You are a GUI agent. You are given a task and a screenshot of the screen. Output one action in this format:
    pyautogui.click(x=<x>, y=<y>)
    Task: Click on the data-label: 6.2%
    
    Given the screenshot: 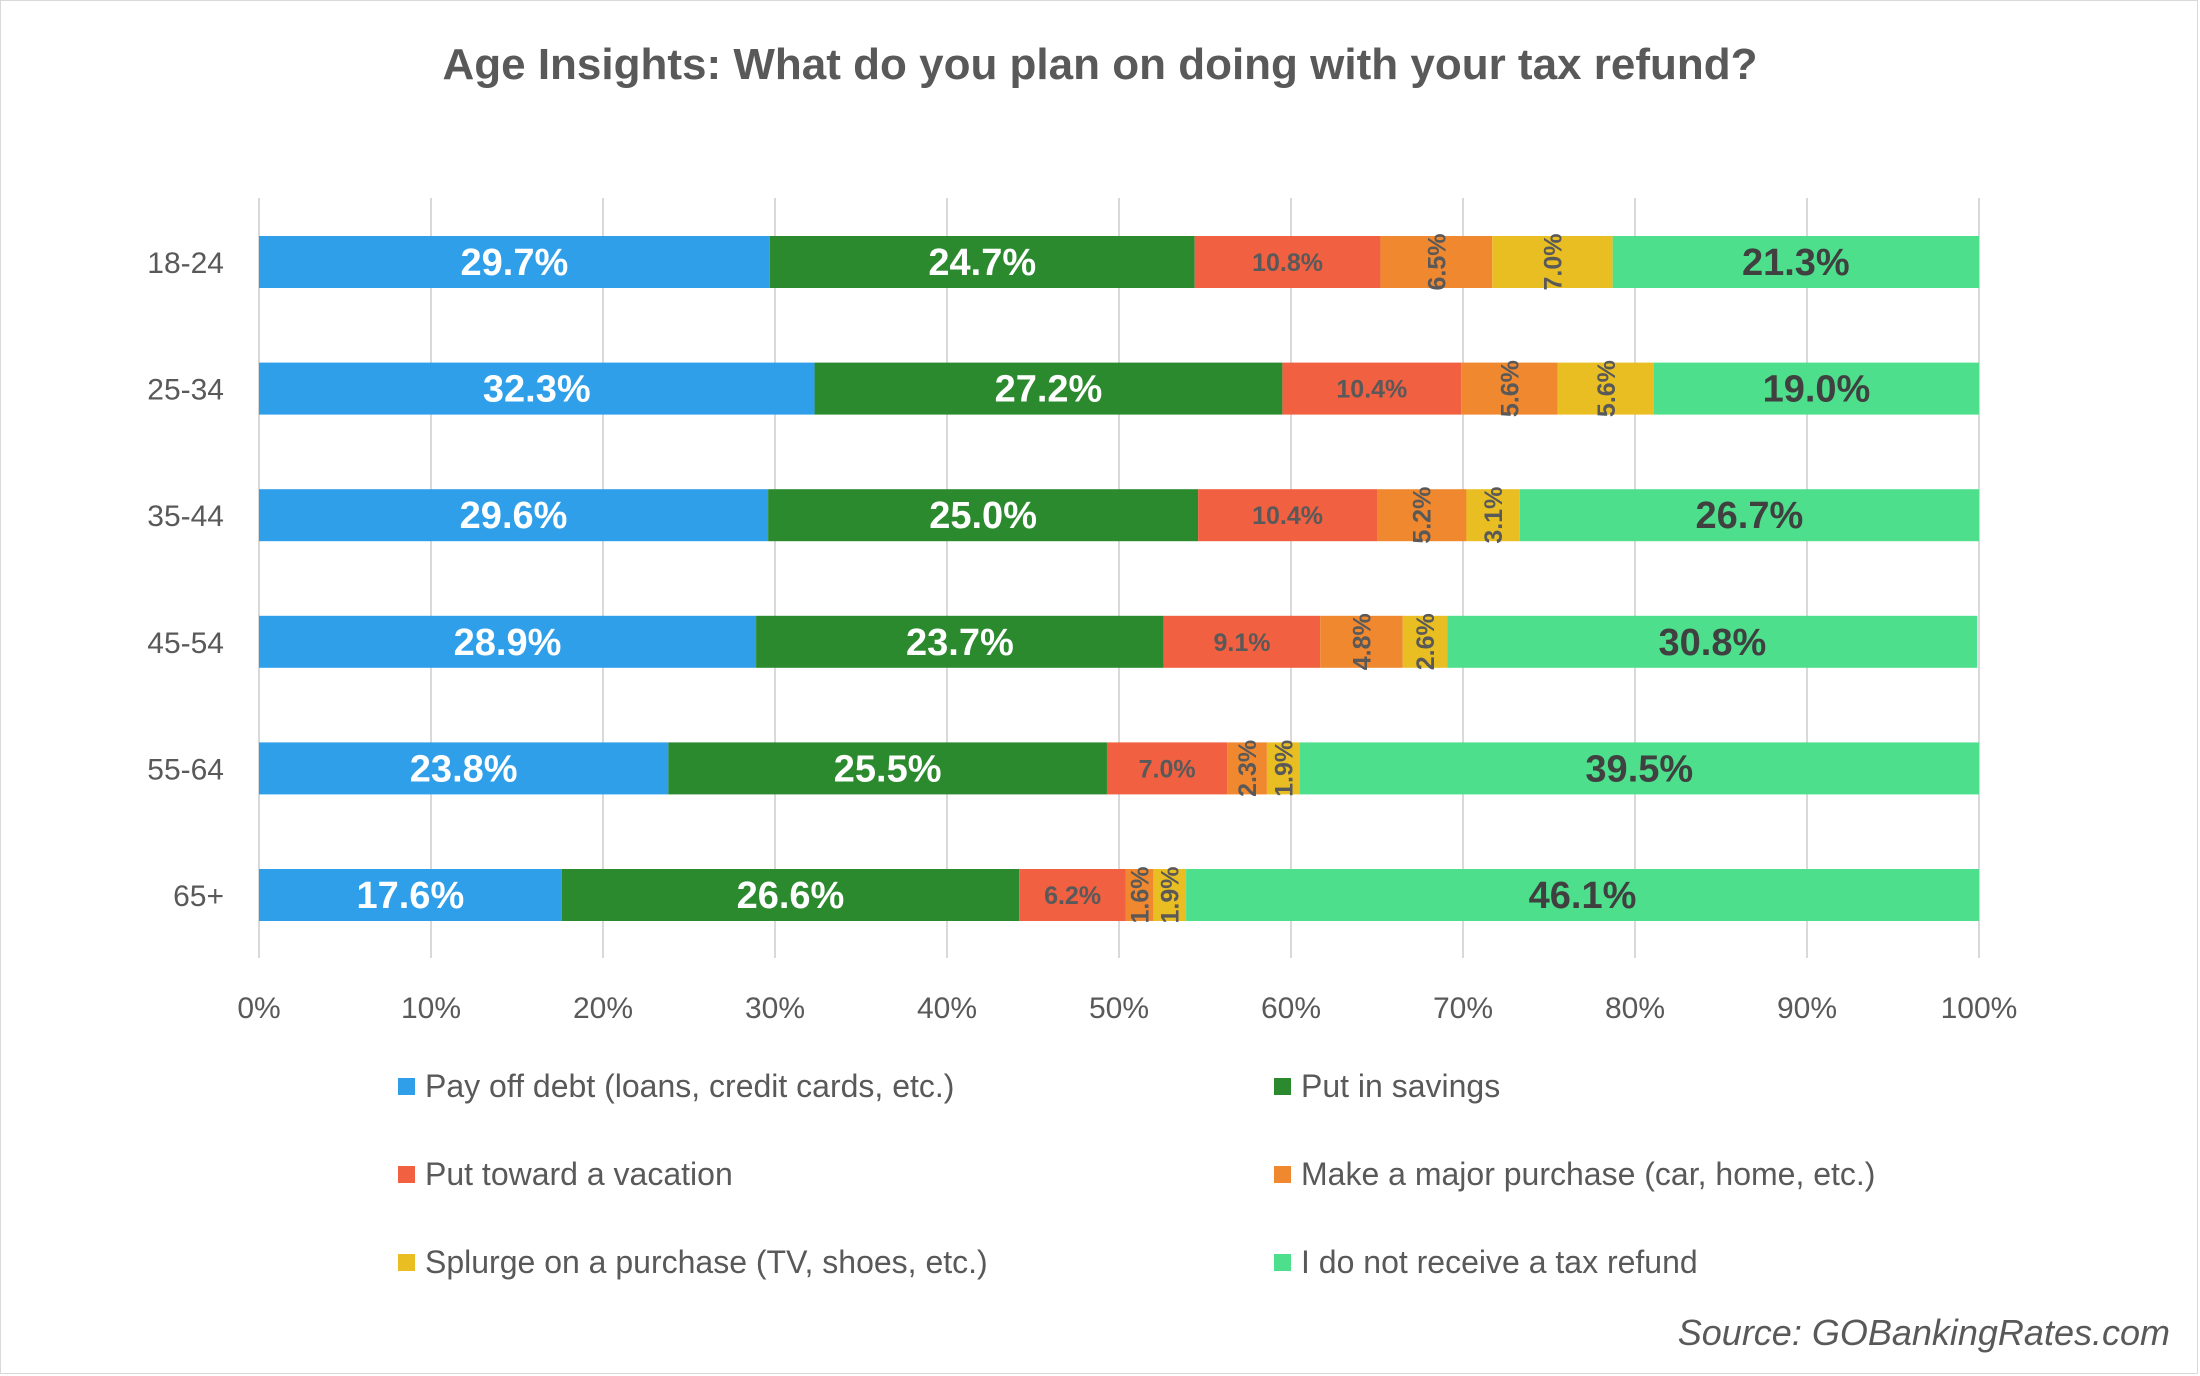 What is the action you would take?
    pyautogui.click(x=1072, y=896)
    